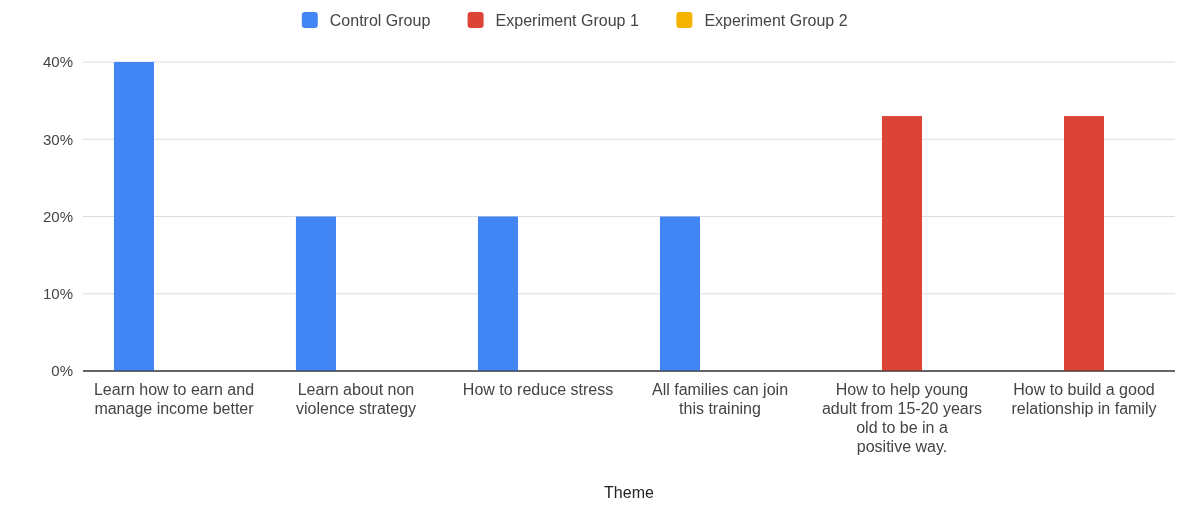 Image resolution: width=1187 pixels, height=510 pixels. I want to click on legend-label: Experiment Group 1, so click(567, 20).